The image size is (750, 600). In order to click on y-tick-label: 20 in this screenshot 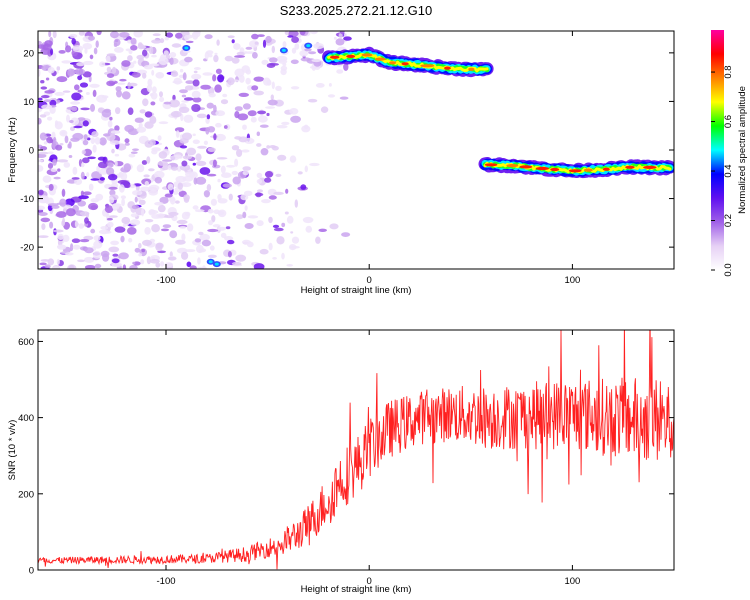, I will do `click(28, 53)`.